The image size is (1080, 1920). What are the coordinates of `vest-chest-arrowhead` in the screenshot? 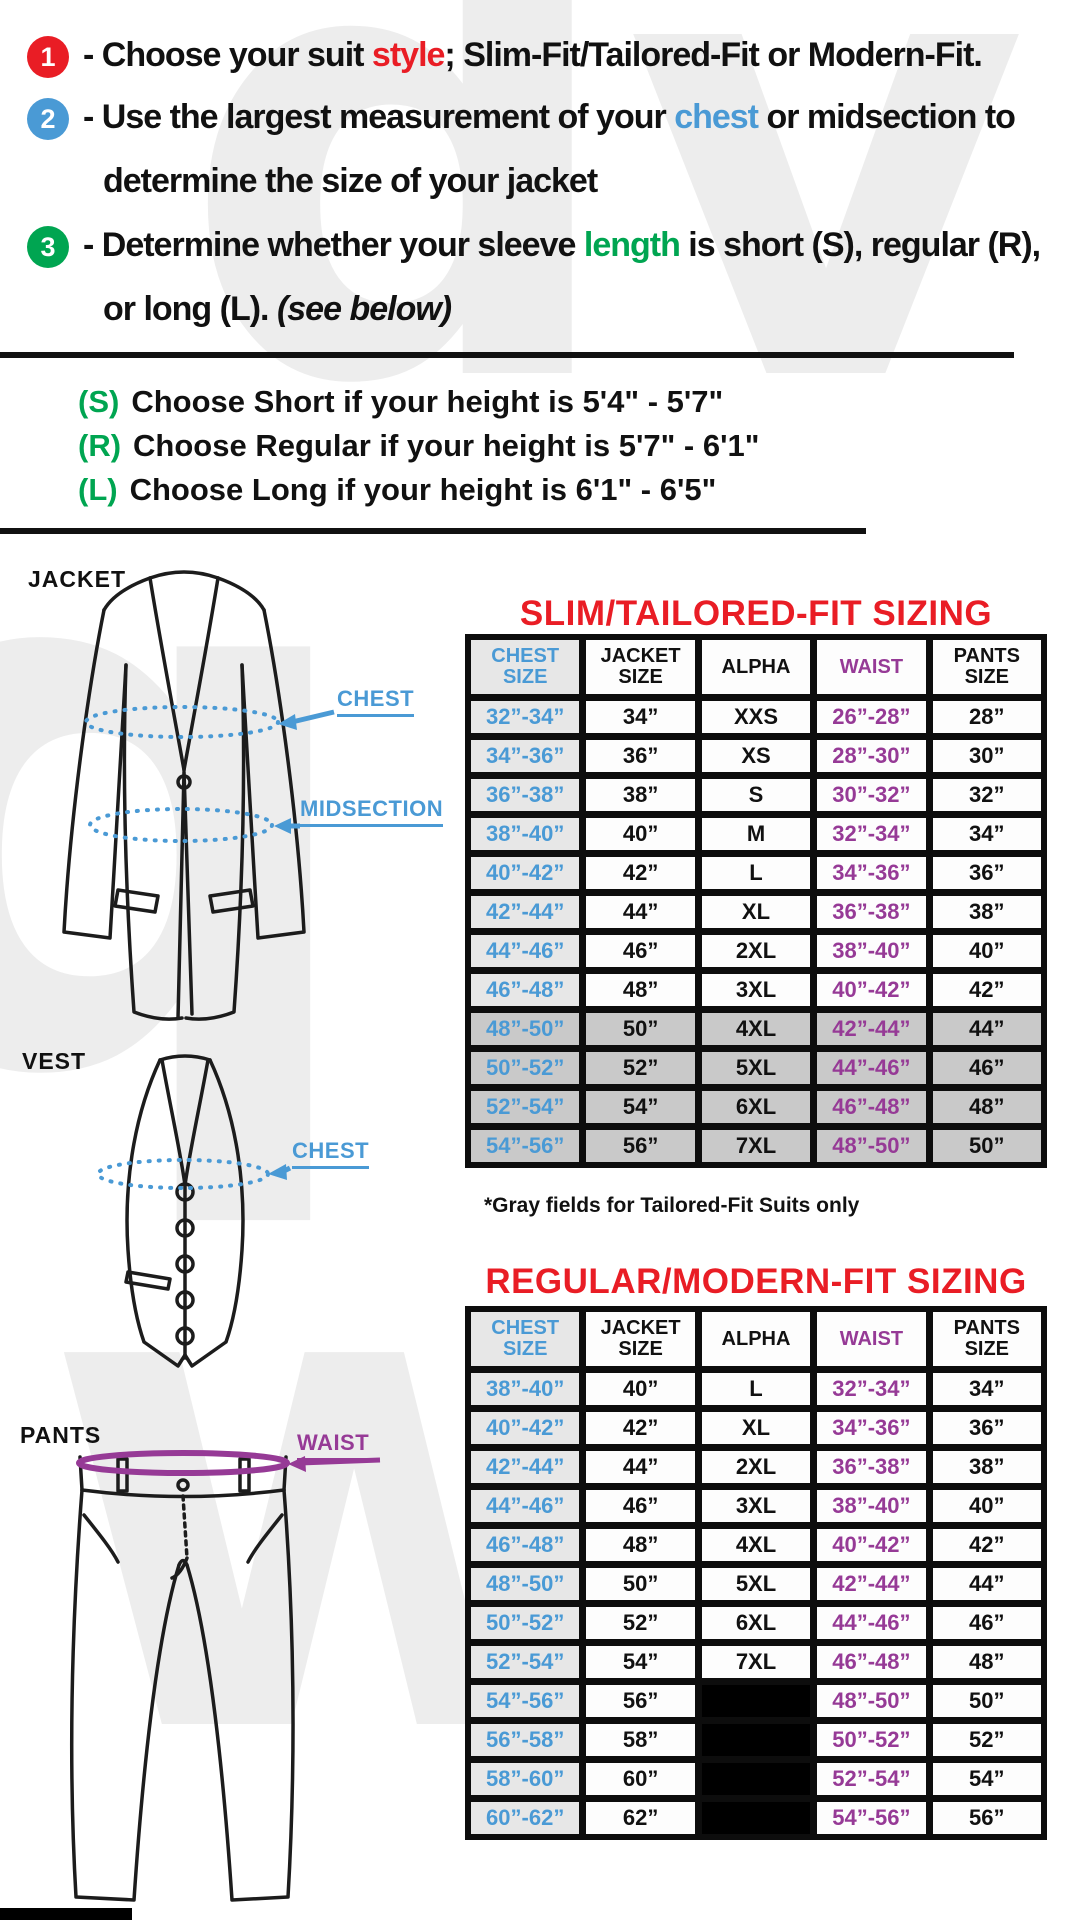 It's located at (277, 1172).